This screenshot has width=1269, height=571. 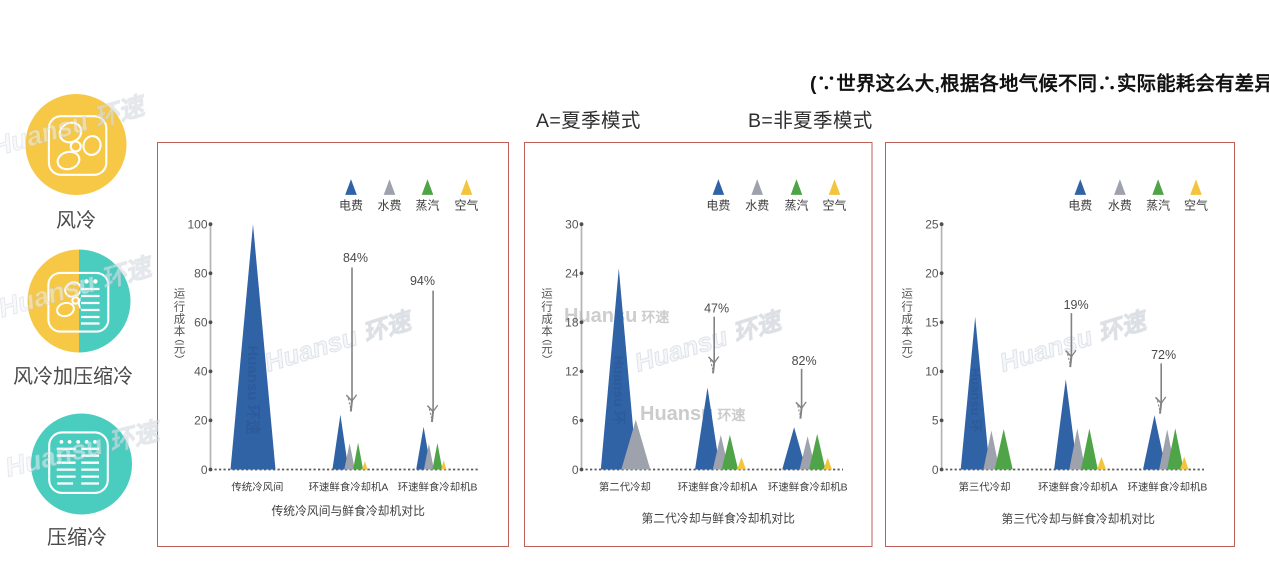 I want to click on svg-text: 传统冷风间, so click(x=257, y=487).